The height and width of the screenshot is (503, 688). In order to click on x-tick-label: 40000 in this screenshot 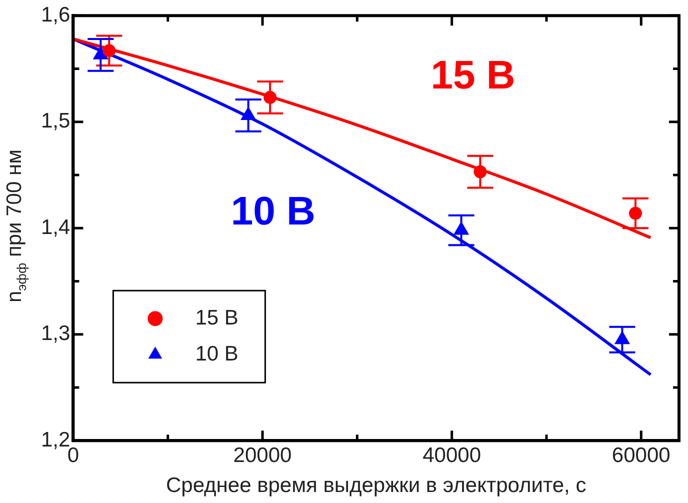, I will do `click(452, 455)`.